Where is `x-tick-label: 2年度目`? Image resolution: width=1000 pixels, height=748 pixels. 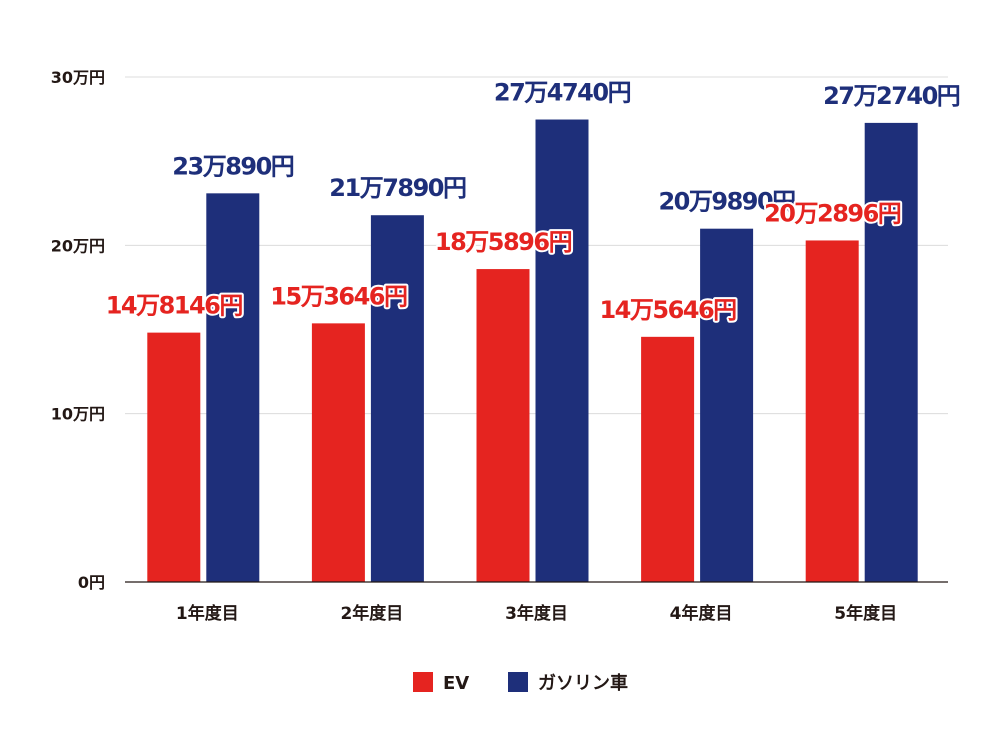
x-tick-label: 2年度目 is located at coordinates (371, 613).